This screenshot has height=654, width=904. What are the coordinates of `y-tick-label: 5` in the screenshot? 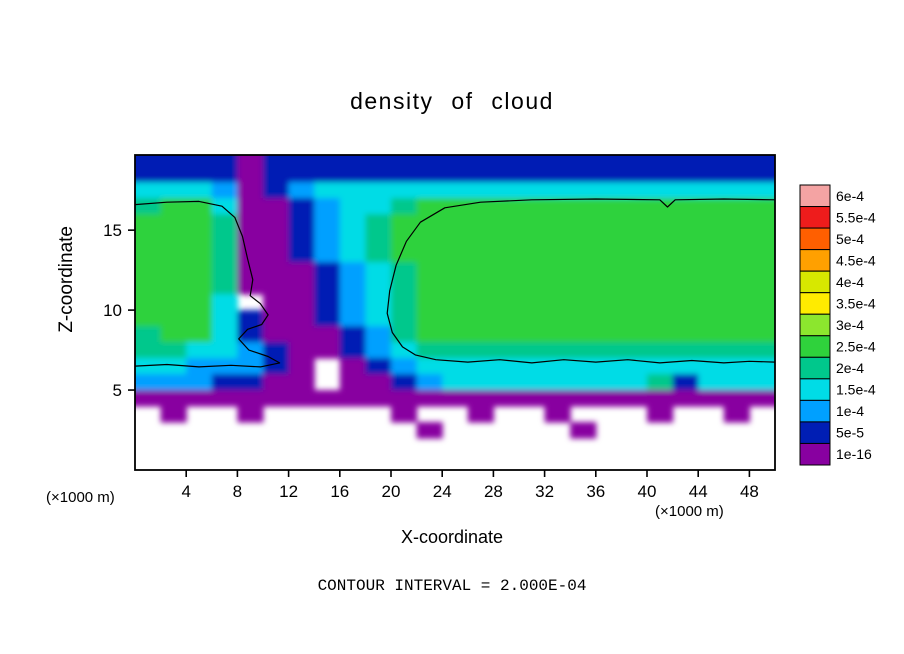 It's located at (117, 390).